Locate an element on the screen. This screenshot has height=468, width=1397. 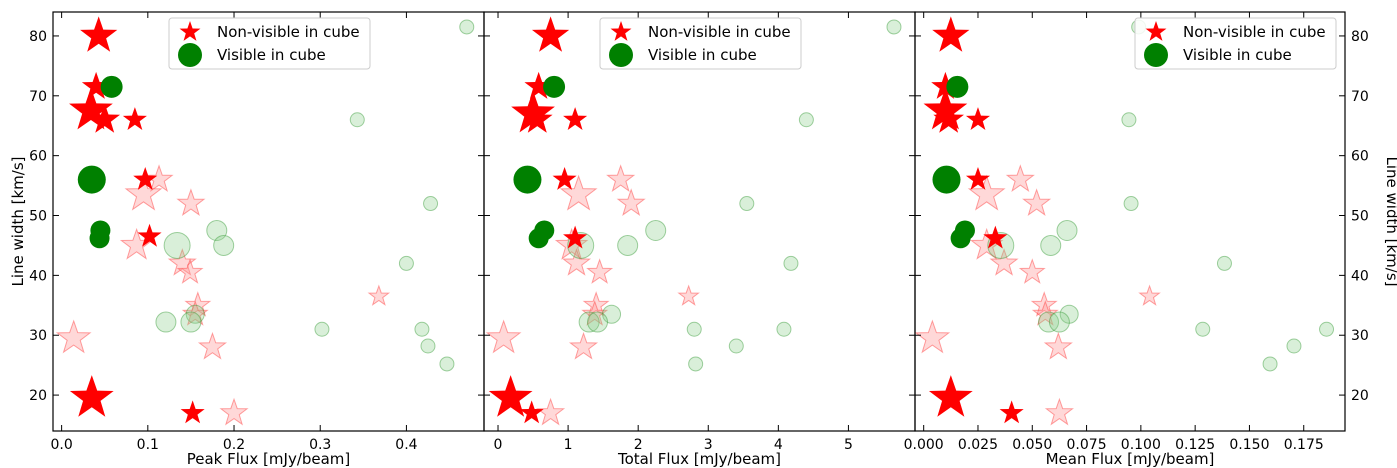
x-tick-label: 0.3 is located at coordinates (320, 445).